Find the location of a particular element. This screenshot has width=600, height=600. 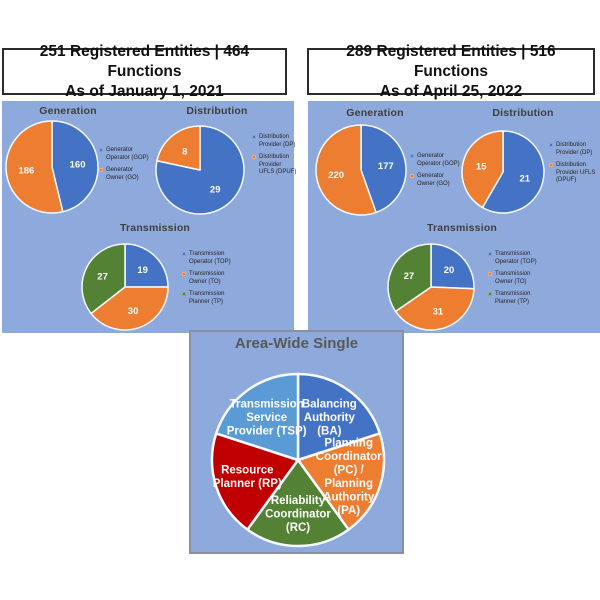

slice-value-label: 160 is located at coordinates (78, 164).